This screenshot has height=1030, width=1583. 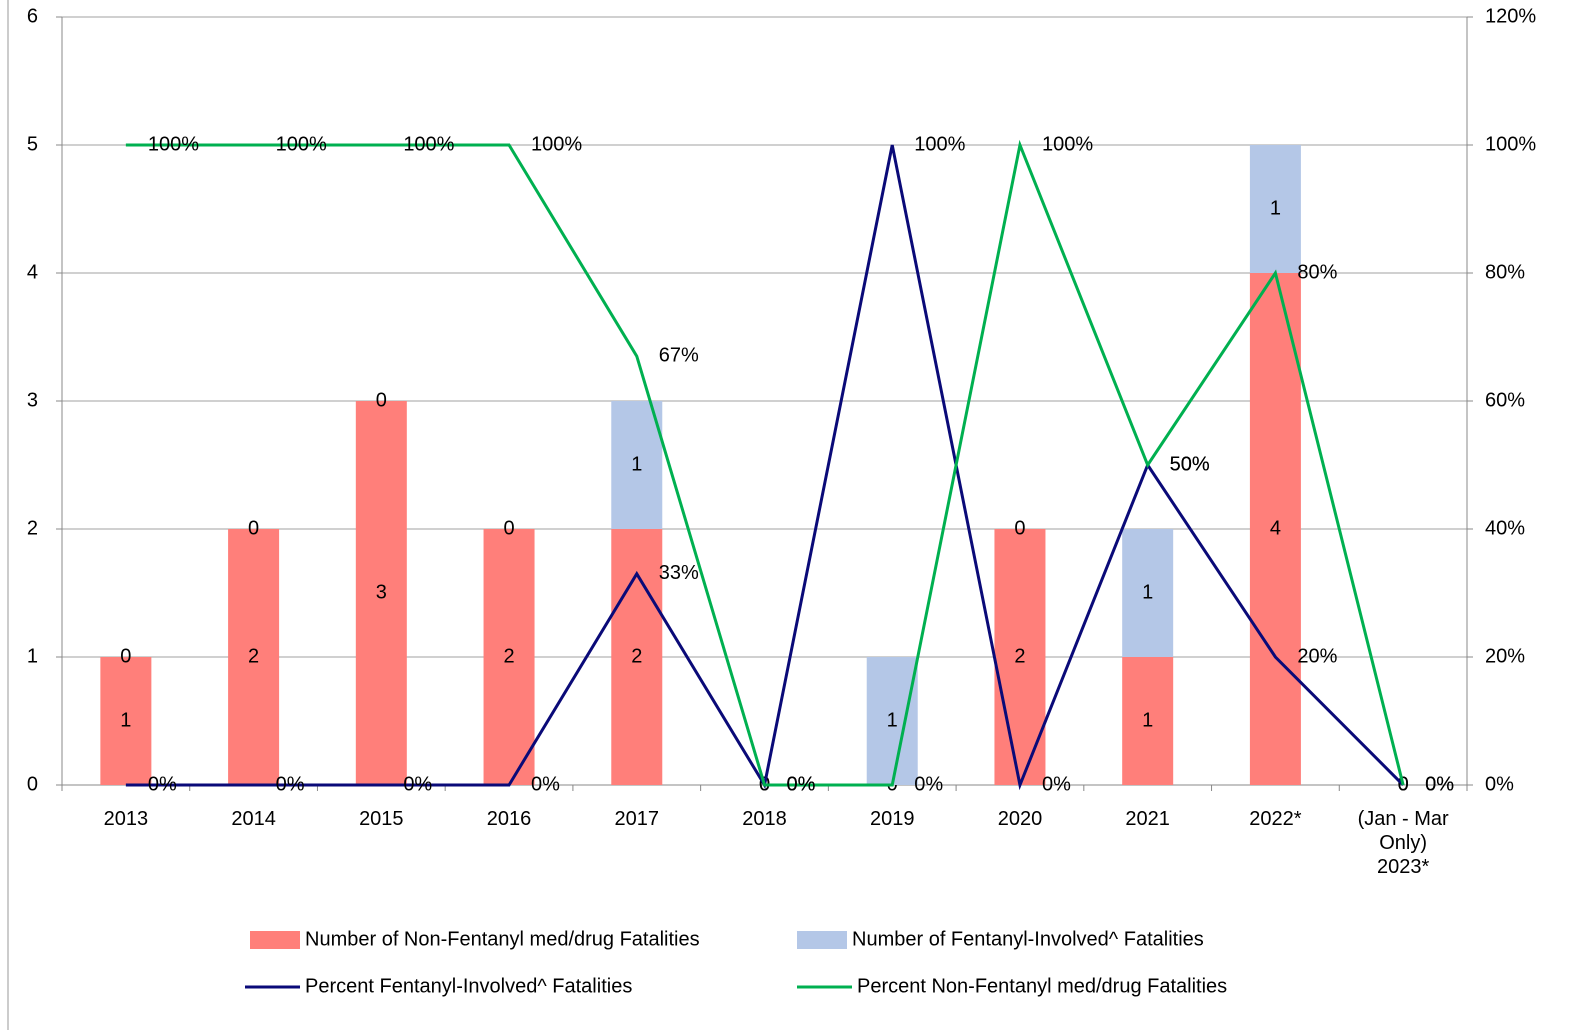 I want to click on x-tick-label: 2021, so click(x=1147, y=819).